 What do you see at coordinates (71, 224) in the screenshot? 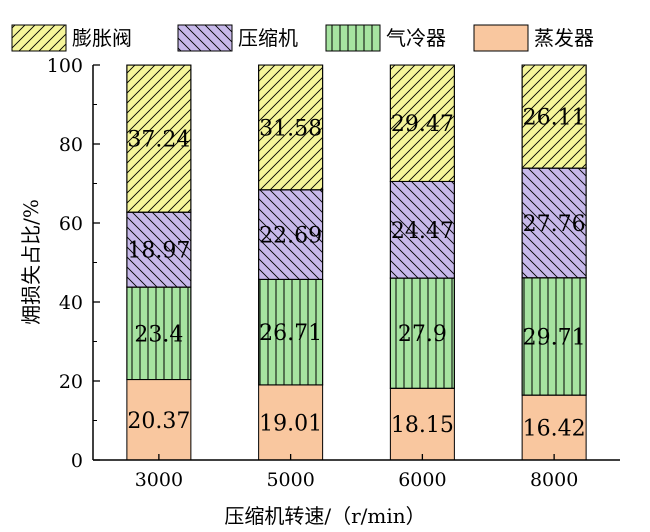
I see `y-tick-label: 60` at bounding box center [71, 224].